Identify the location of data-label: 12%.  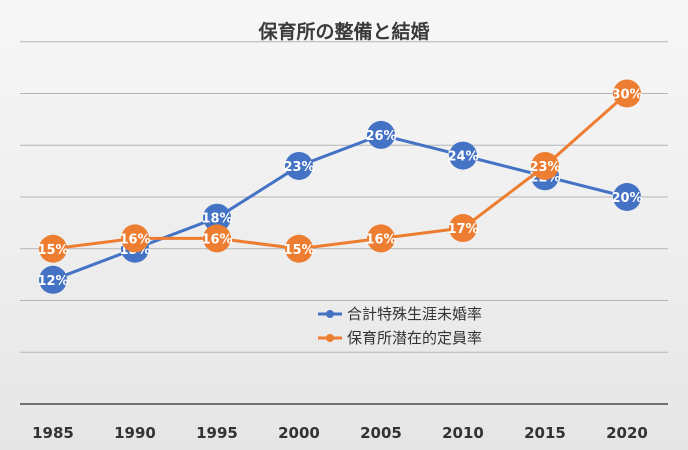
(52, 281).